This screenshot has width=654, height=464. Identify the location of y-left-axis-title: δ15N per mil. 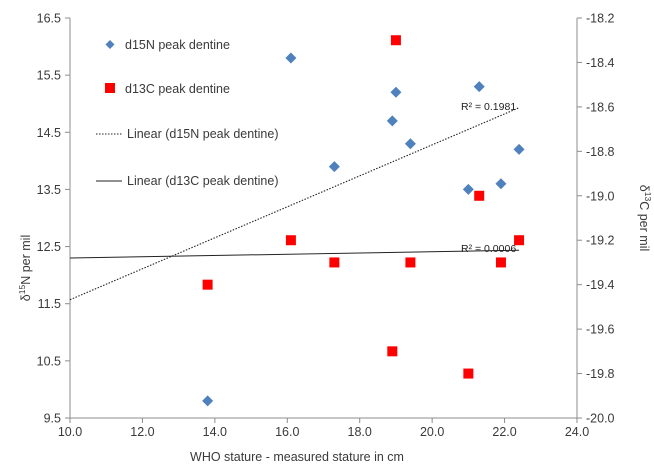
(25, 268).